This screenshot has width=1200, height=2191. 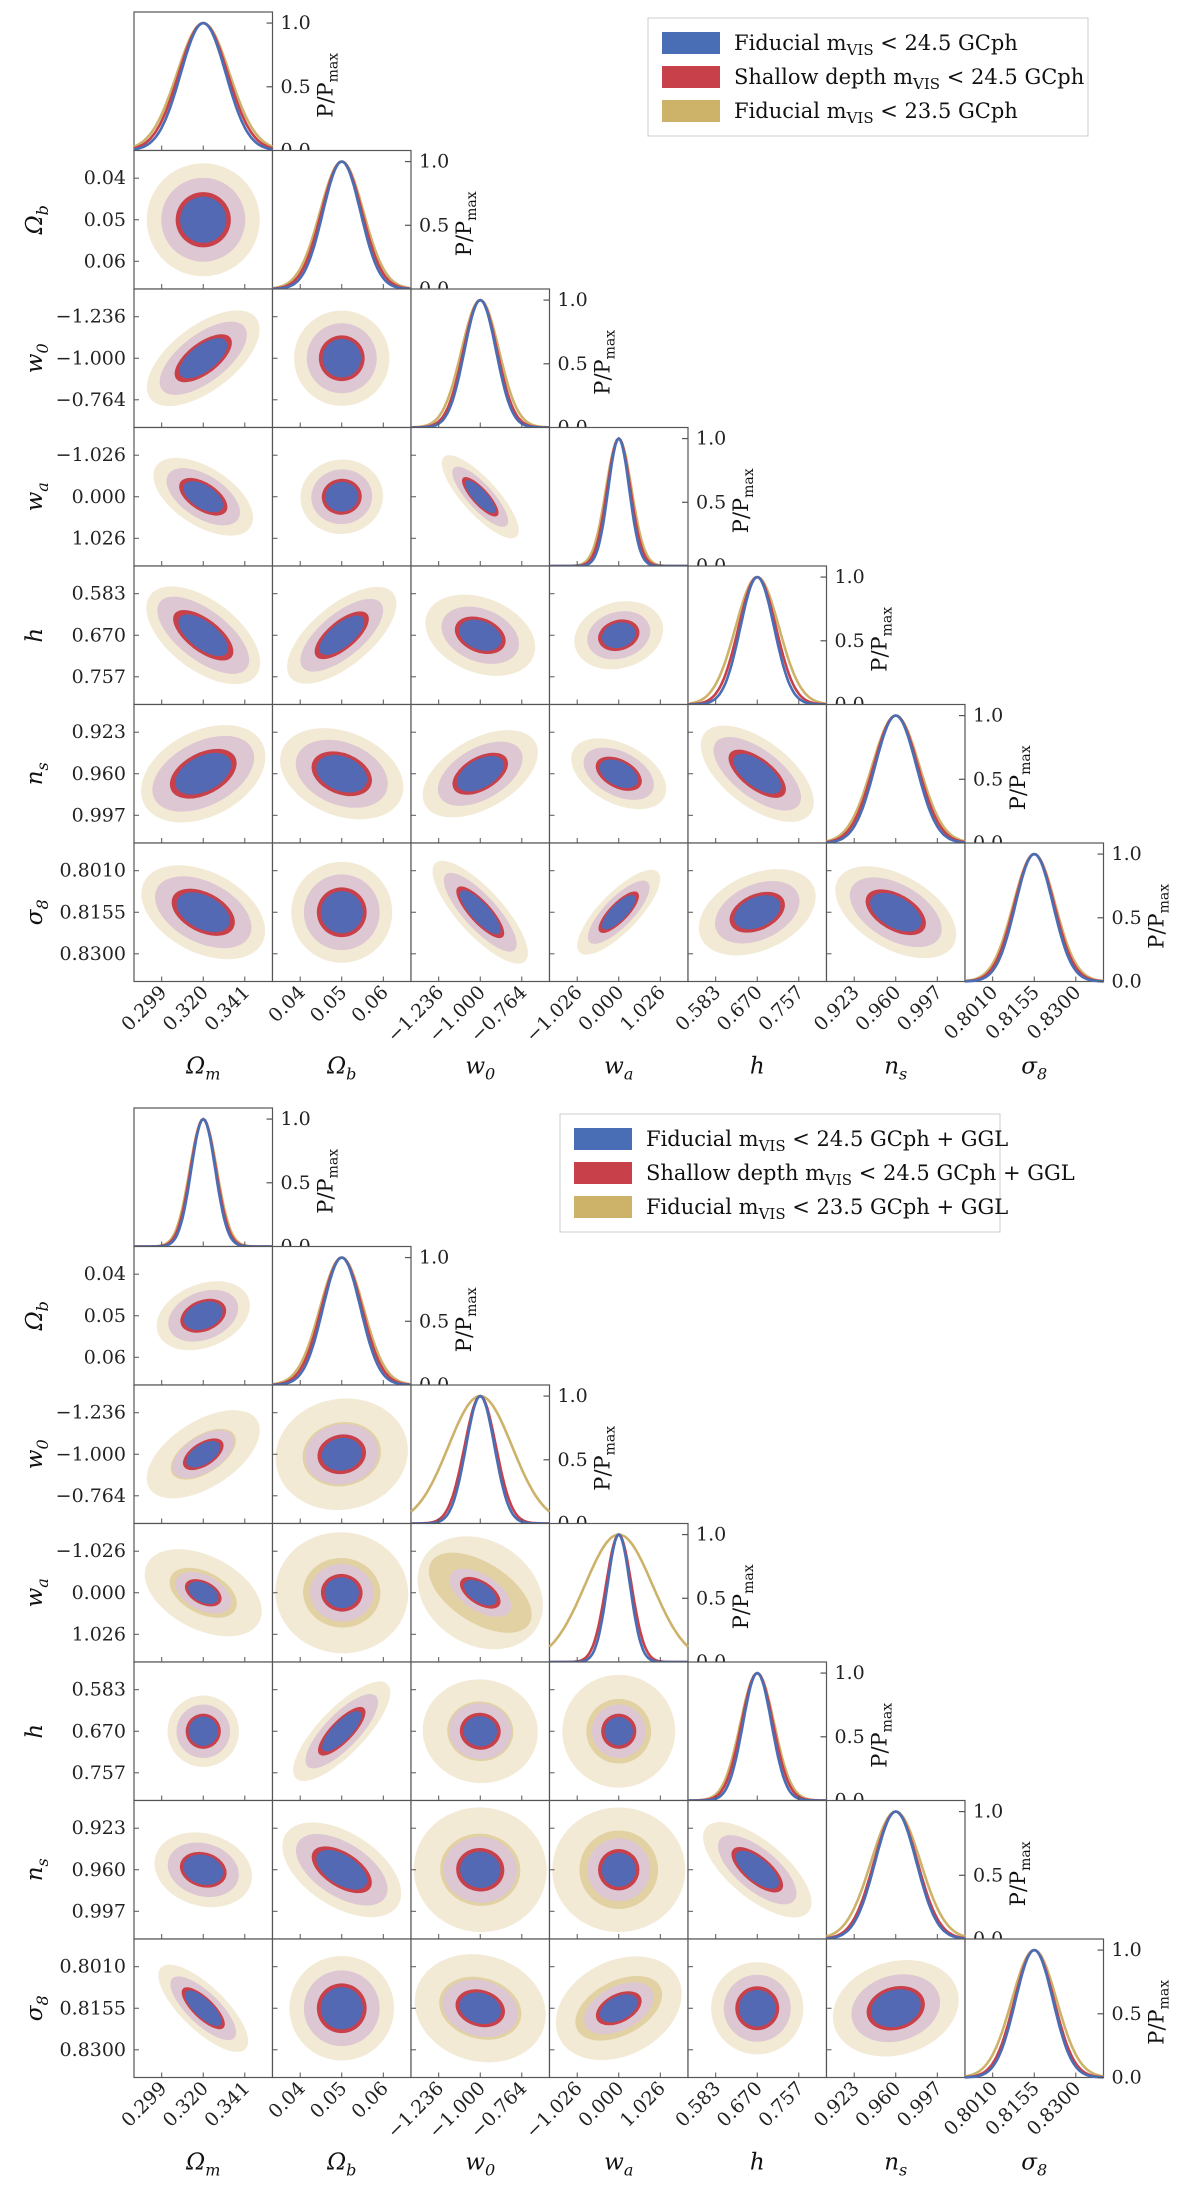 I want to click on legend-label: Shallow depth mVIS < 24.5 GCph, so click(x=909, y=79).